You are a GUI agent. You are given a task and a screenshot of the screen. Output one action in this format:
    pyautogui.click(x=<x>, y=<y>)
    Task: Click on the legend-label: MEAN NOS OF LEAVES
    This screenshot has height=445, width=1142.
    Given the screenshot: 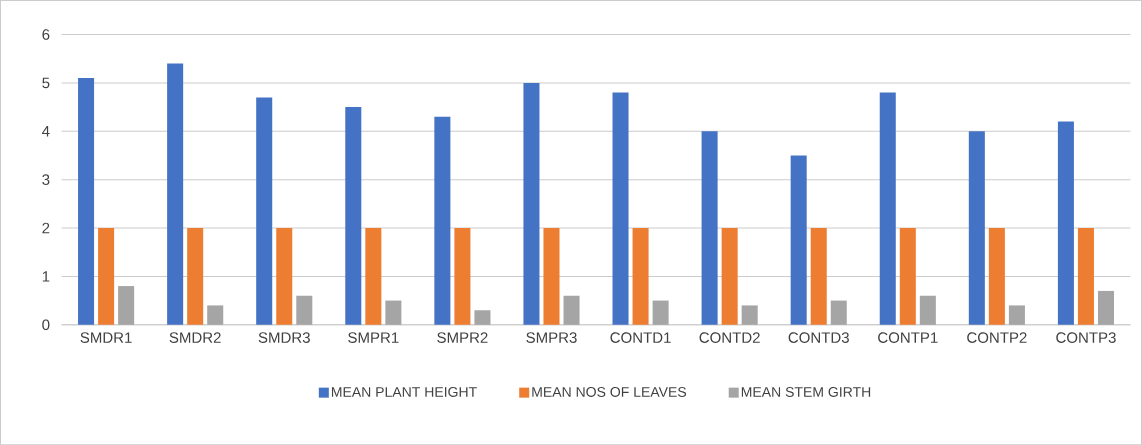 What is the action you would take?
    pyautogui.click(x=609, y=391)
    